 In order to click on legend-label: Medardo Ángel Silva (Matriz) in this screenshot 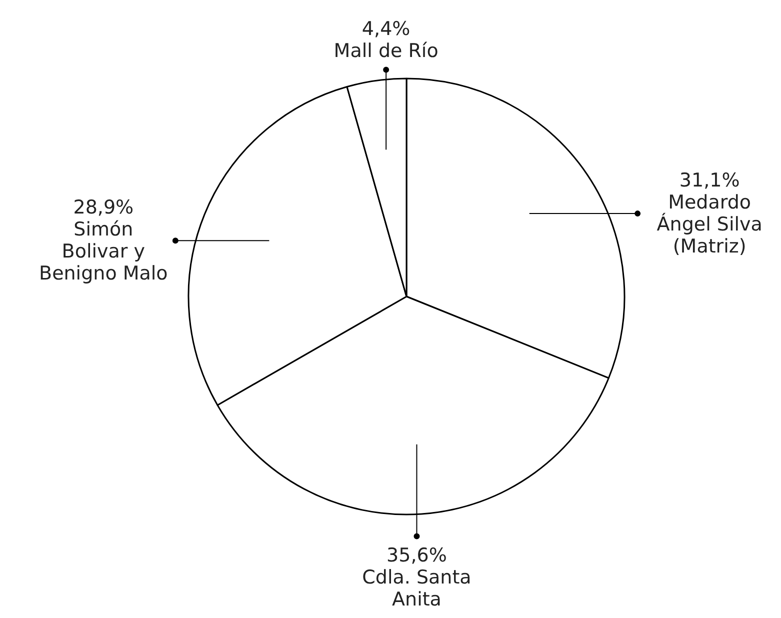, I will do `click(709, 225)`.